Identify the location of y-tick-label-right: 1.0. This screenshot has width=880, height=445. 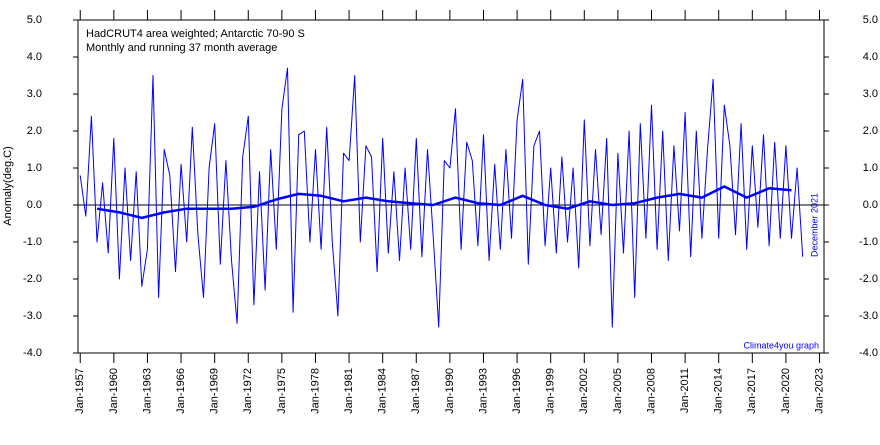
(870, 168).